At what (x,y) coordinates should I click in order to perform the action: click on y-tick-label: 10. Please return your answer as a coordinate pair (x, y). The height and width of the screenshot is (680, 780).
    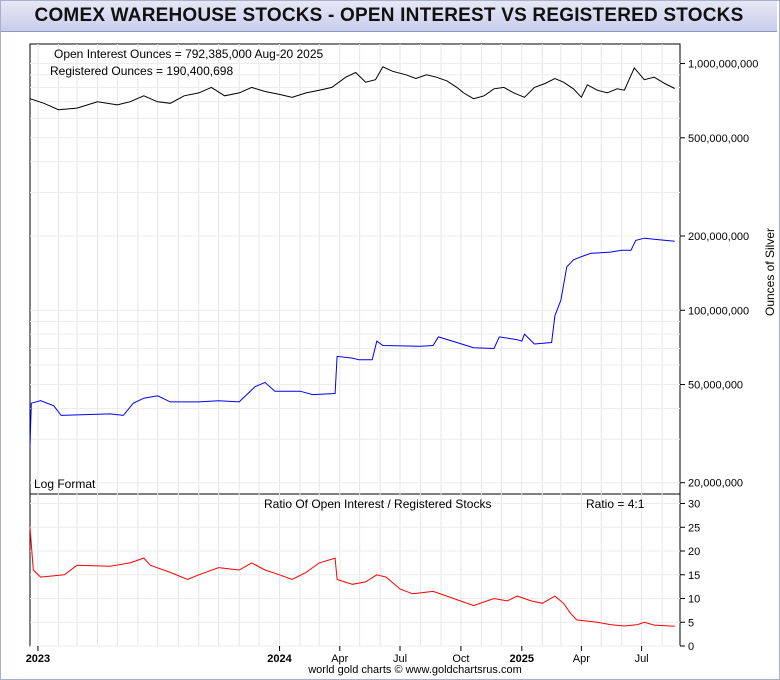
    Looking at the image, I should click on (694, 600).